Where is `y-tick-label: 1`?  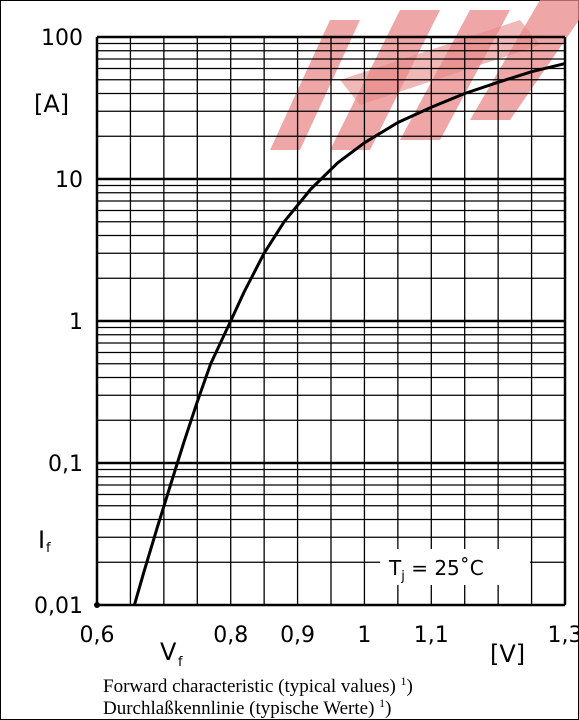 y-tick-label: 1 is located at coordinates (76, 322).